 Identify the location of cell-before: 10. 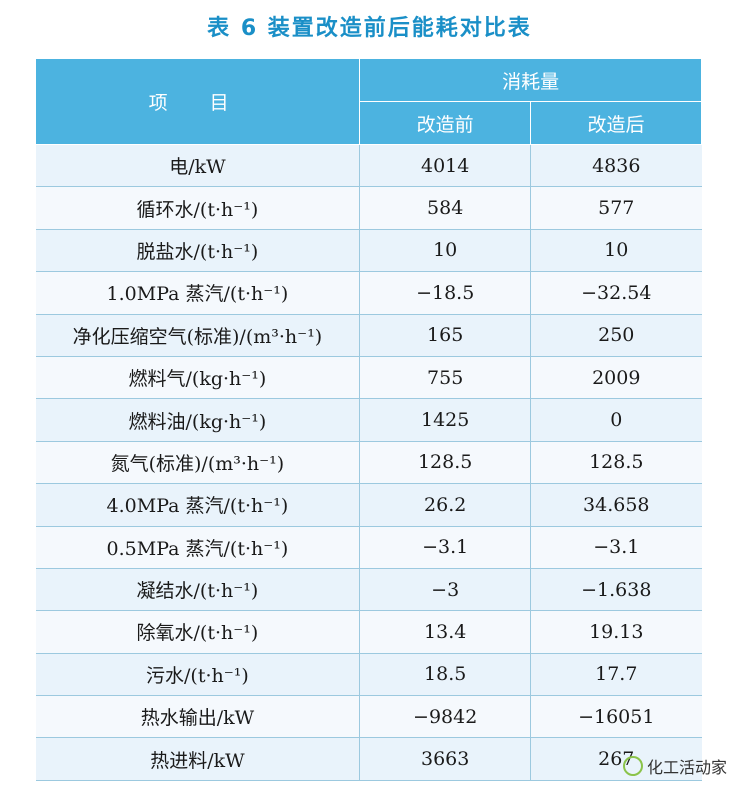
(445, 250).